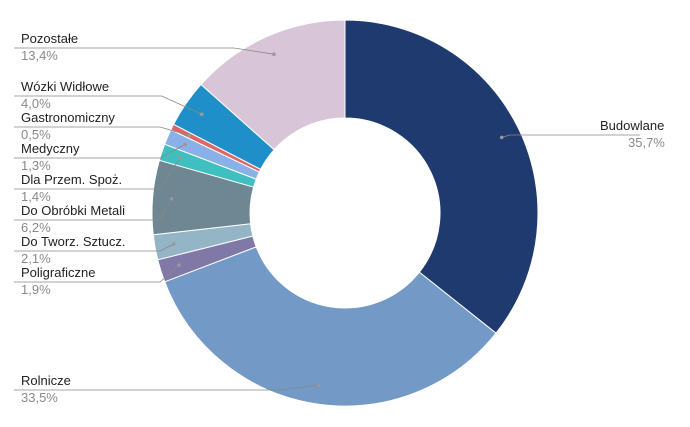  I want to click on category-label: Budowlane, so click(632, 125).